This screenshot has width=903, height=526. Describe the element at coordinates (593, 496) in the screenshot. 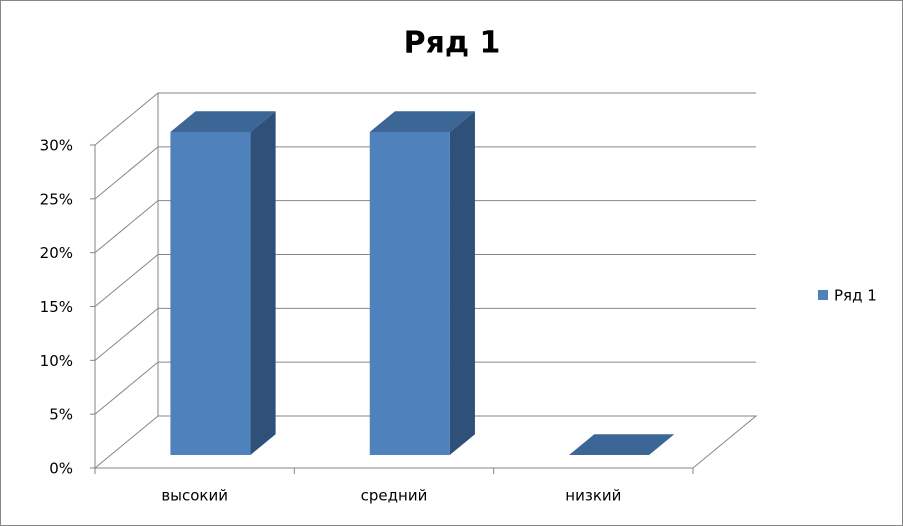

I see `x-tick-label: низкий` at that location.